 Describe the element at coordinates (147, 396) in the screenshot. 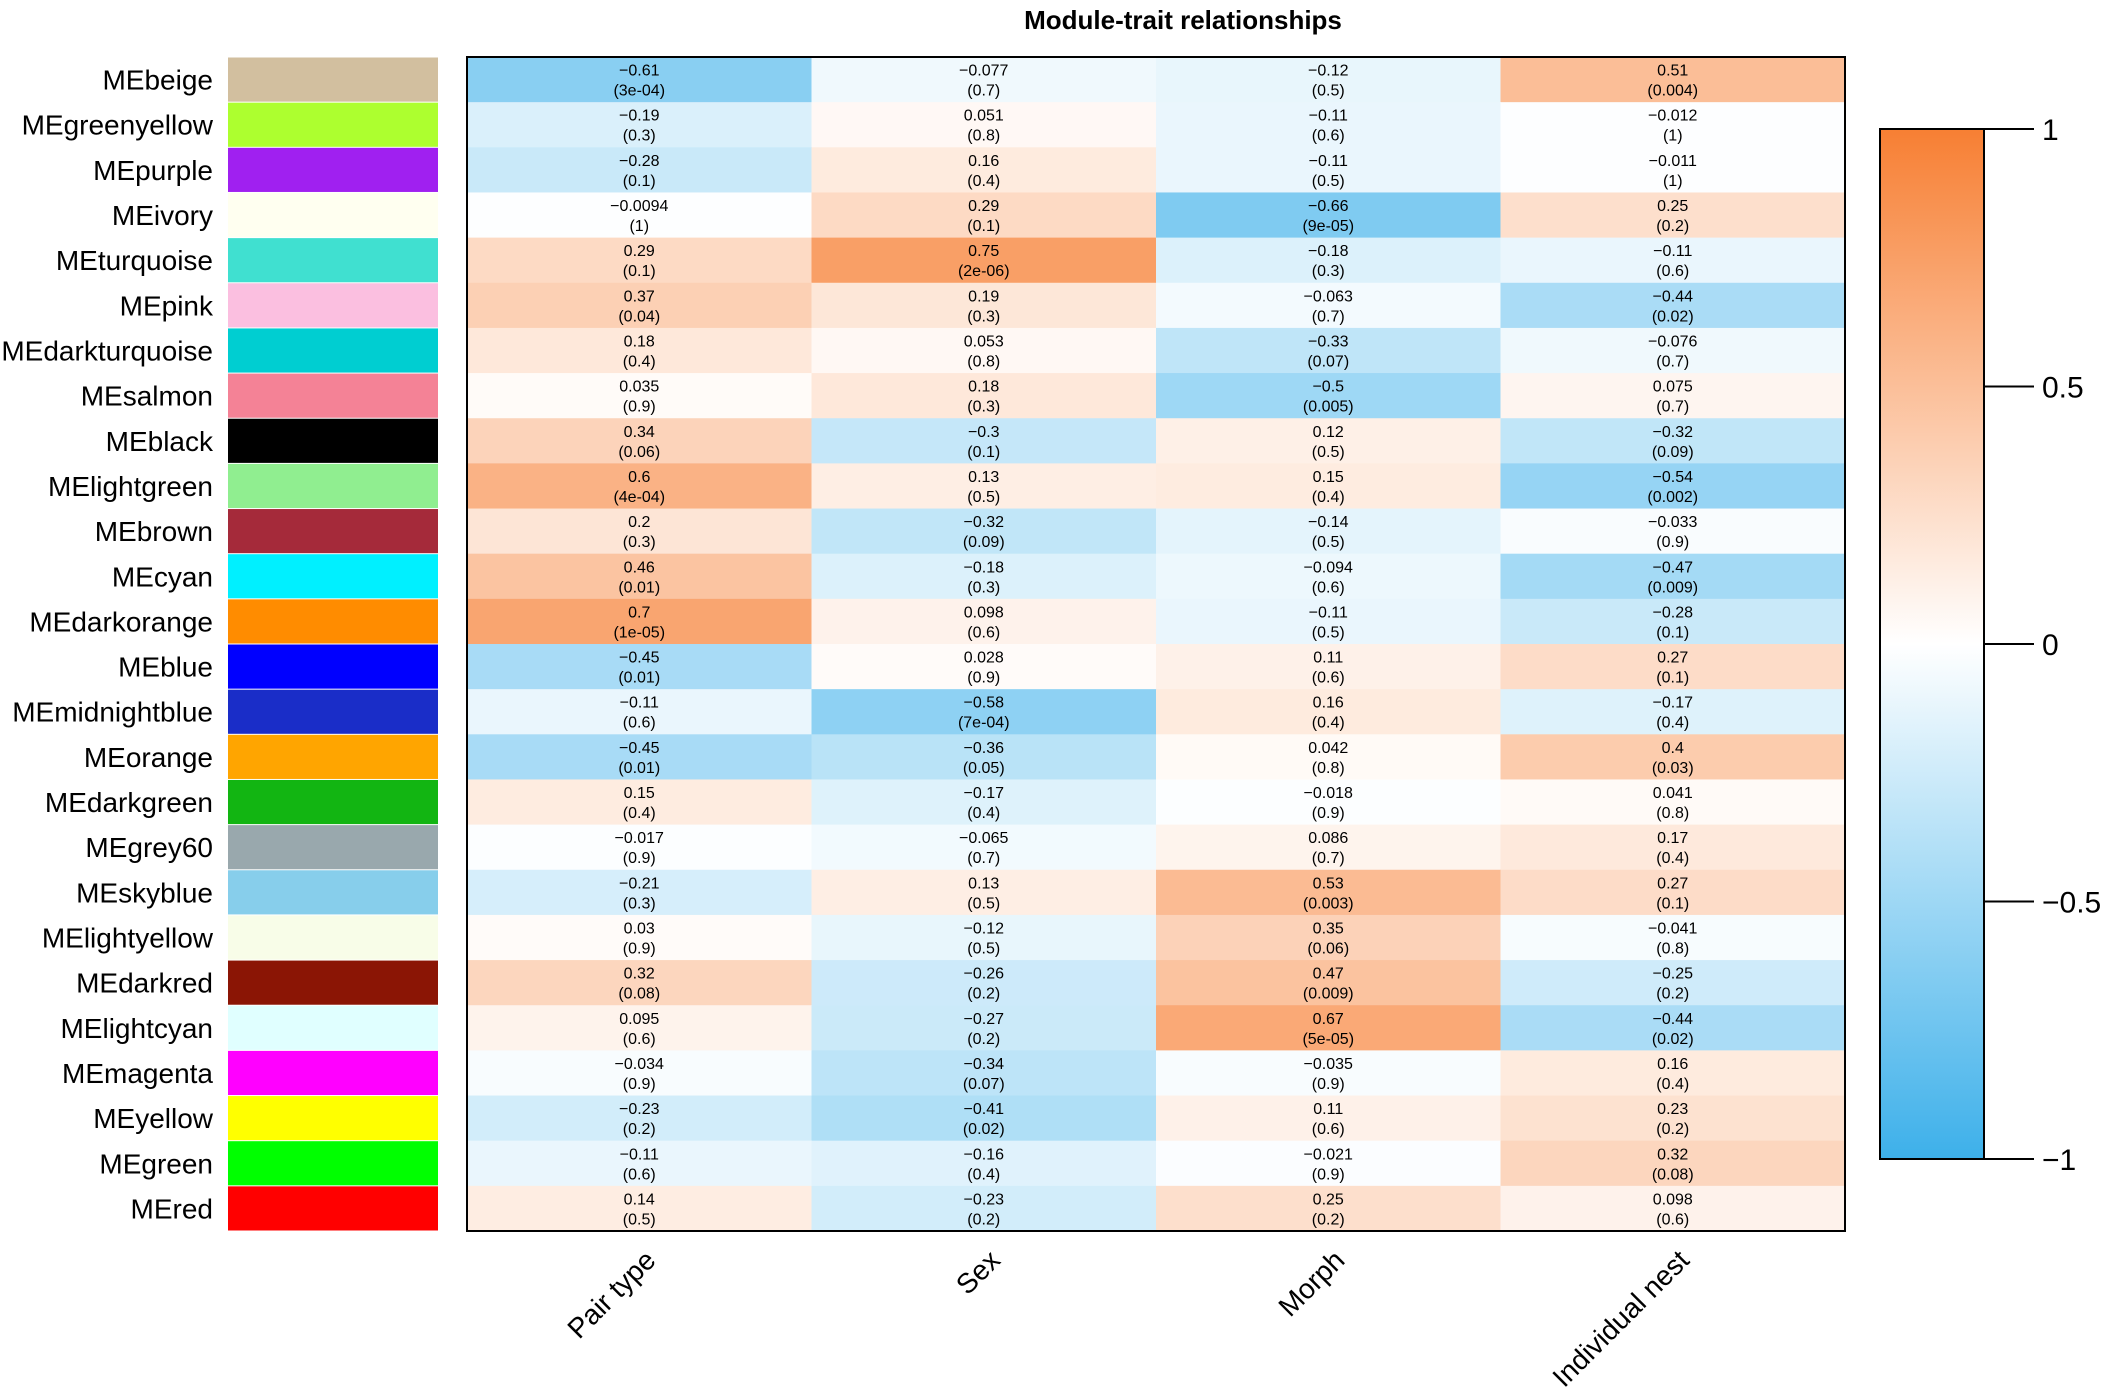

I see `row-label: MEsalmon` at that location.